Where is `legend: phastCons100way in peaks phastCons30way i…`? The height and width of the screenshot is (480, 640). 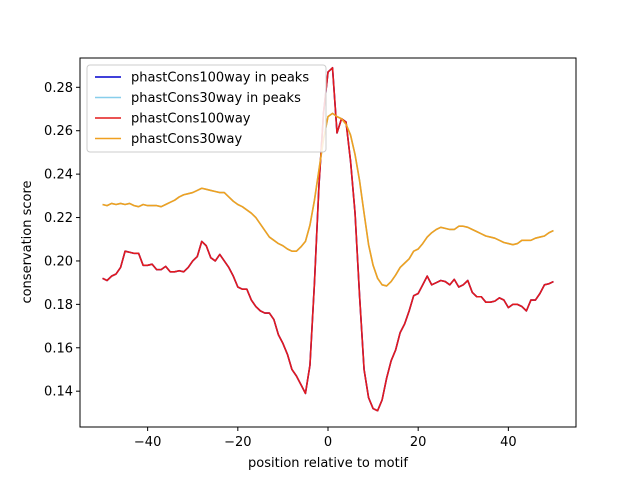 legend: phastCons100way in peaks phastCons30way i… is located at coordinates (206, 108).